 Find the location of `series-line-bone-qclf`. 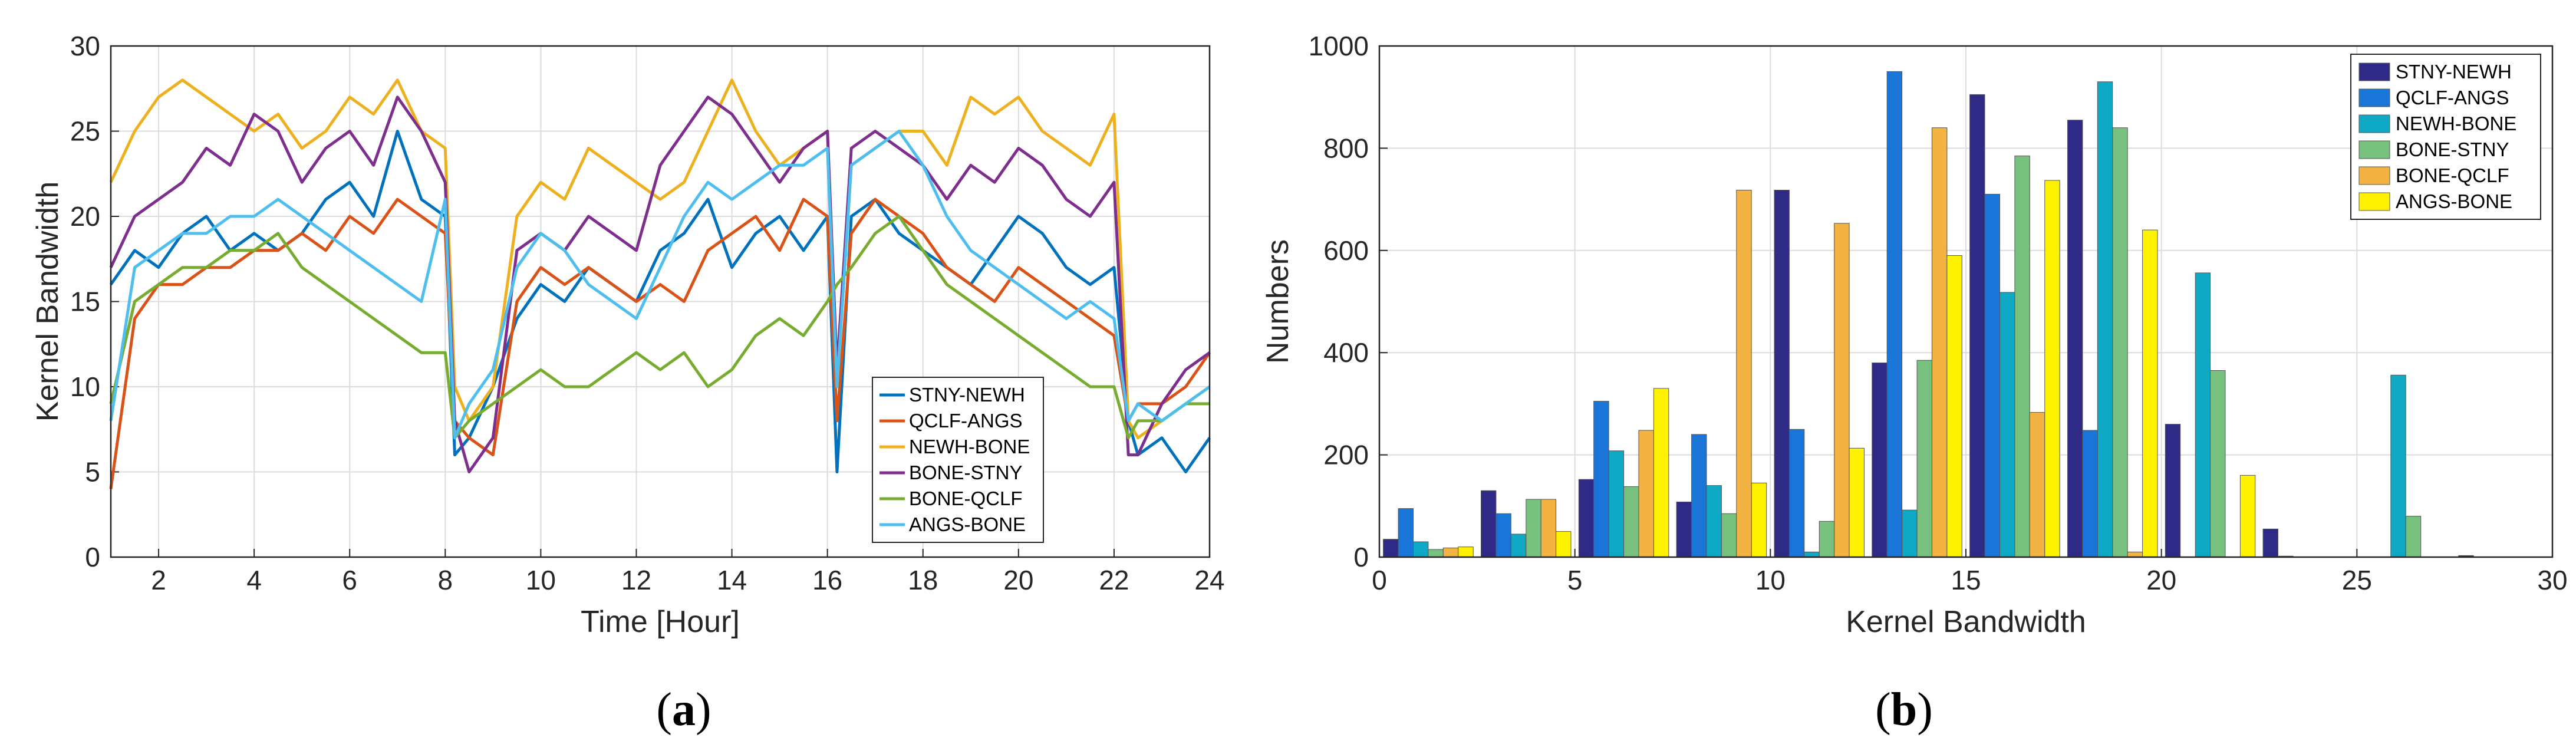

series-line-bone-qclf is located at coordinates (659, 327).